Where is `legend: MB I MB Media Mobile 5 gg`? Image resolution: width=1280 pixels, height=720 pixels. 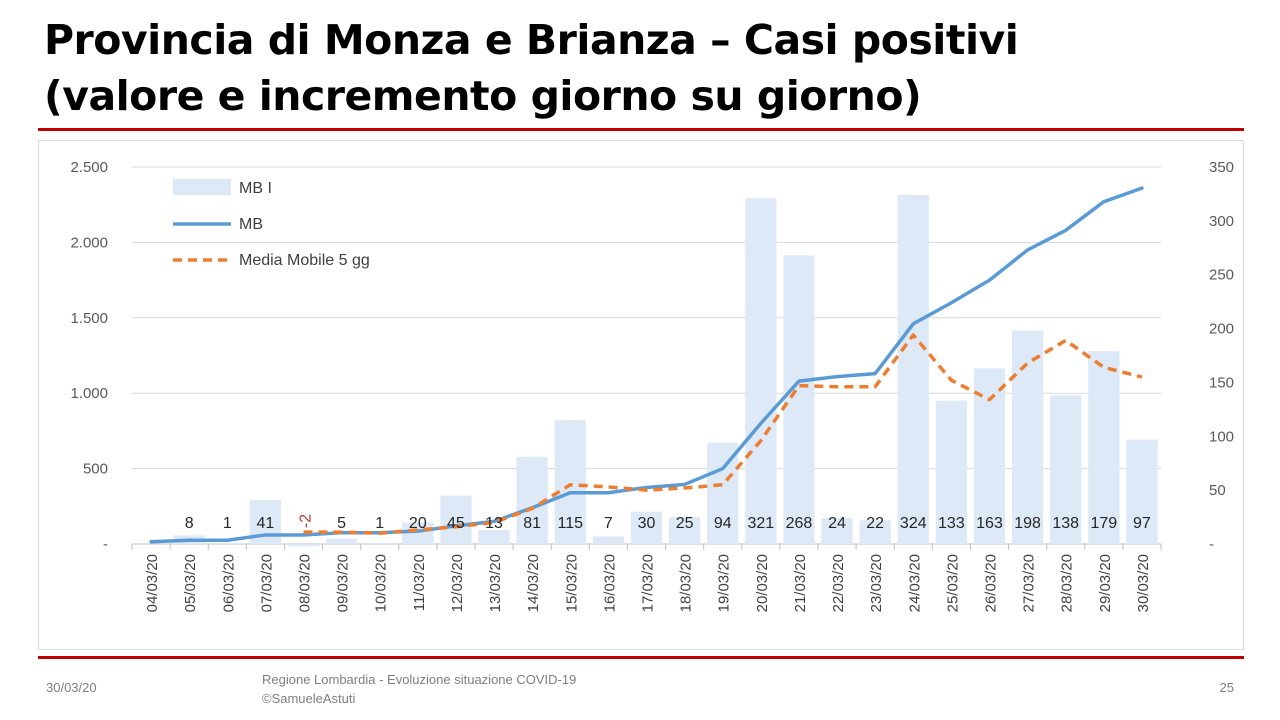 legend: MB I MB Media Mobile 5 gg is located at coordinates (271, 224).